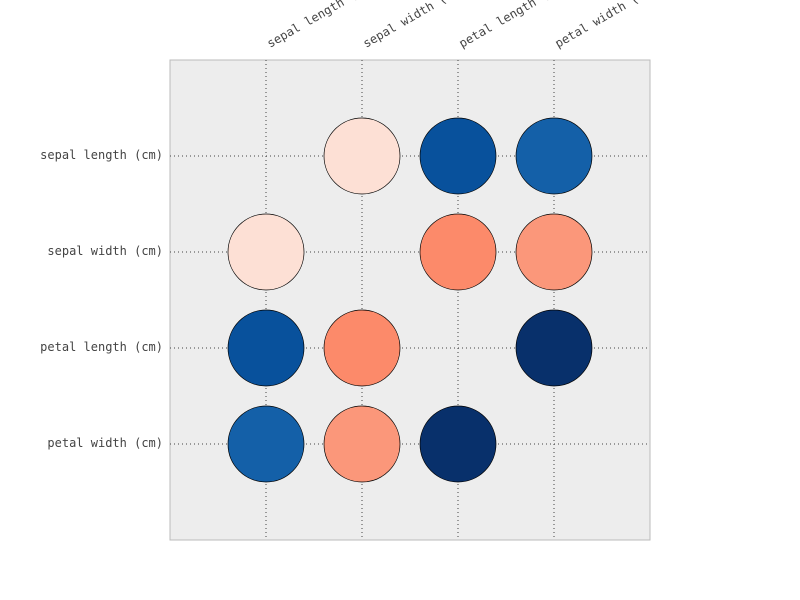 The width and height of the screenshot is (800, 600). I want to click on y-tick-label: petal width (cm), so click(105, 443).